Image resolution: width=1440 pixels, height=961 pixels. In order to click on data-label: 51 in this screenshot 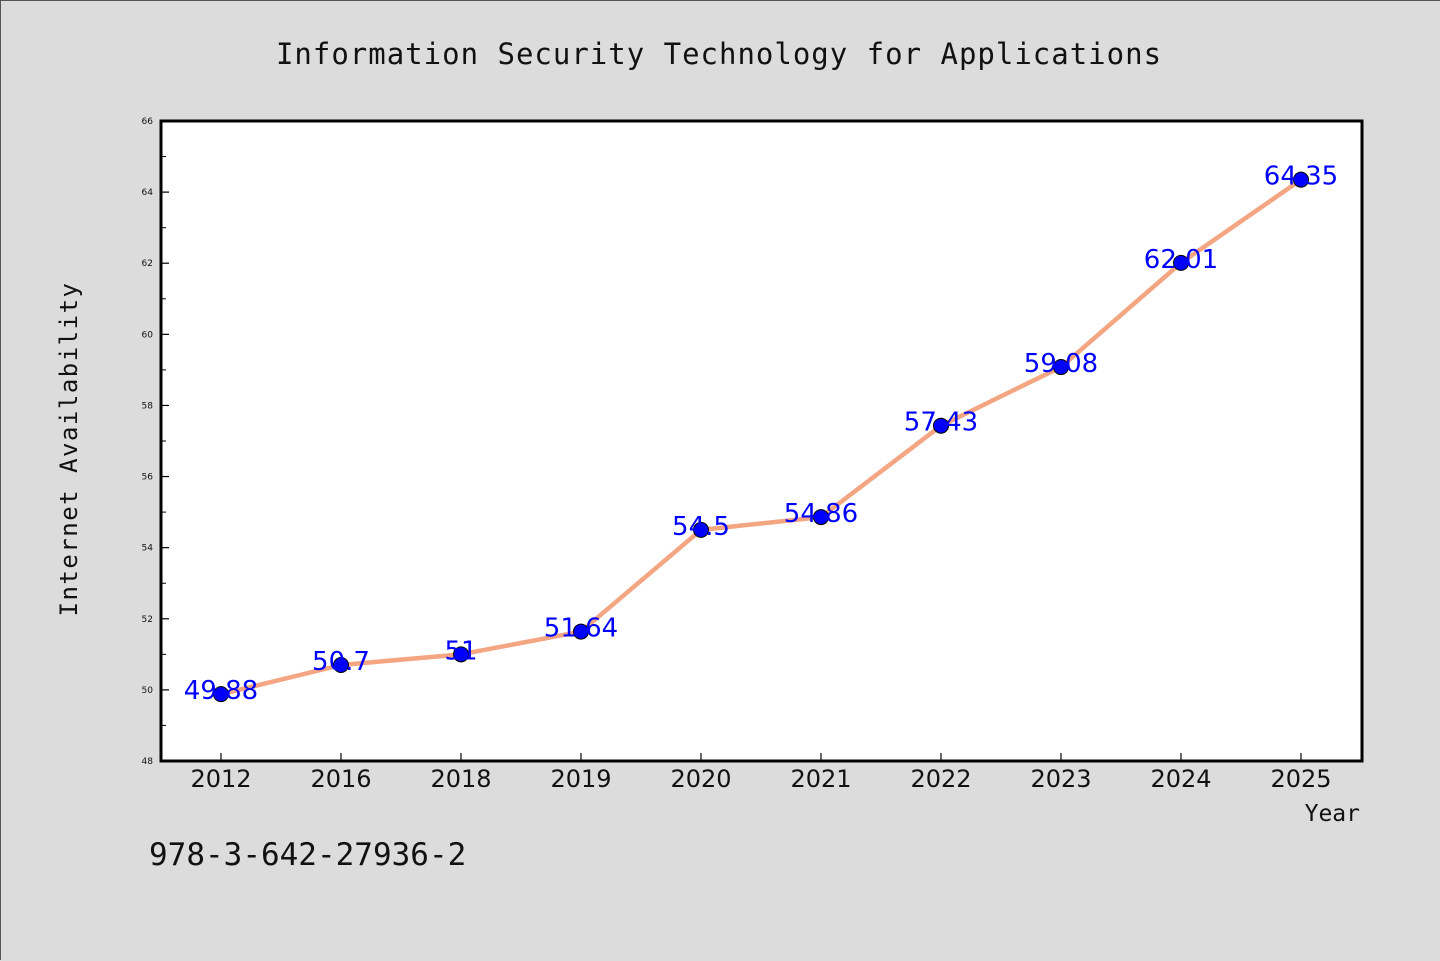, I will do `click(460, 651)`.